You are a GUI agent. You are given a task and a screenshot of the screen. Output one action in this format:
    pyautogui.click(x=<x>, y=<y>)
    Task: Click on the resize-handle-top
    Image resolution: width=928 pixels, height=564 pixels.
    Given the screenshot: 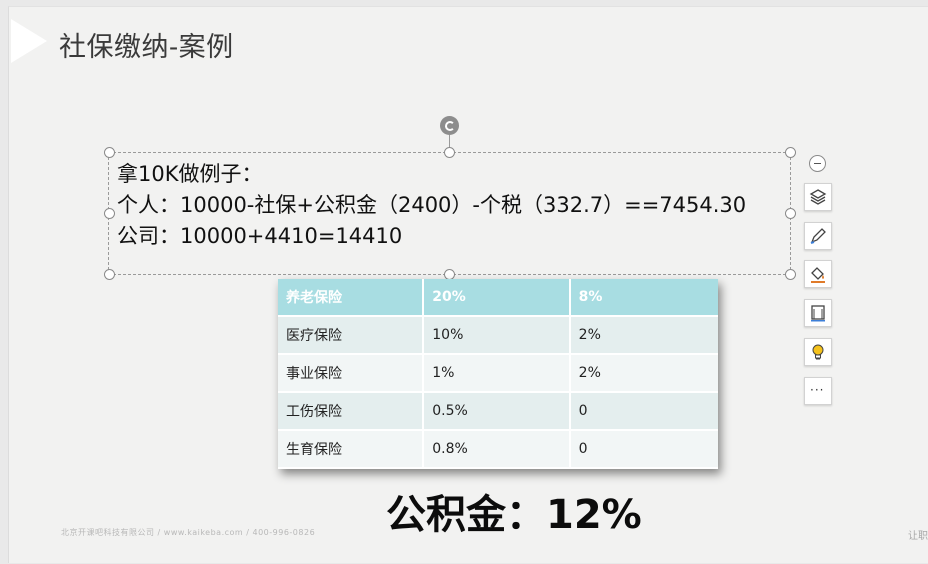 What is the action you would take?
    pyautogui.click(x=449, y=152)
    